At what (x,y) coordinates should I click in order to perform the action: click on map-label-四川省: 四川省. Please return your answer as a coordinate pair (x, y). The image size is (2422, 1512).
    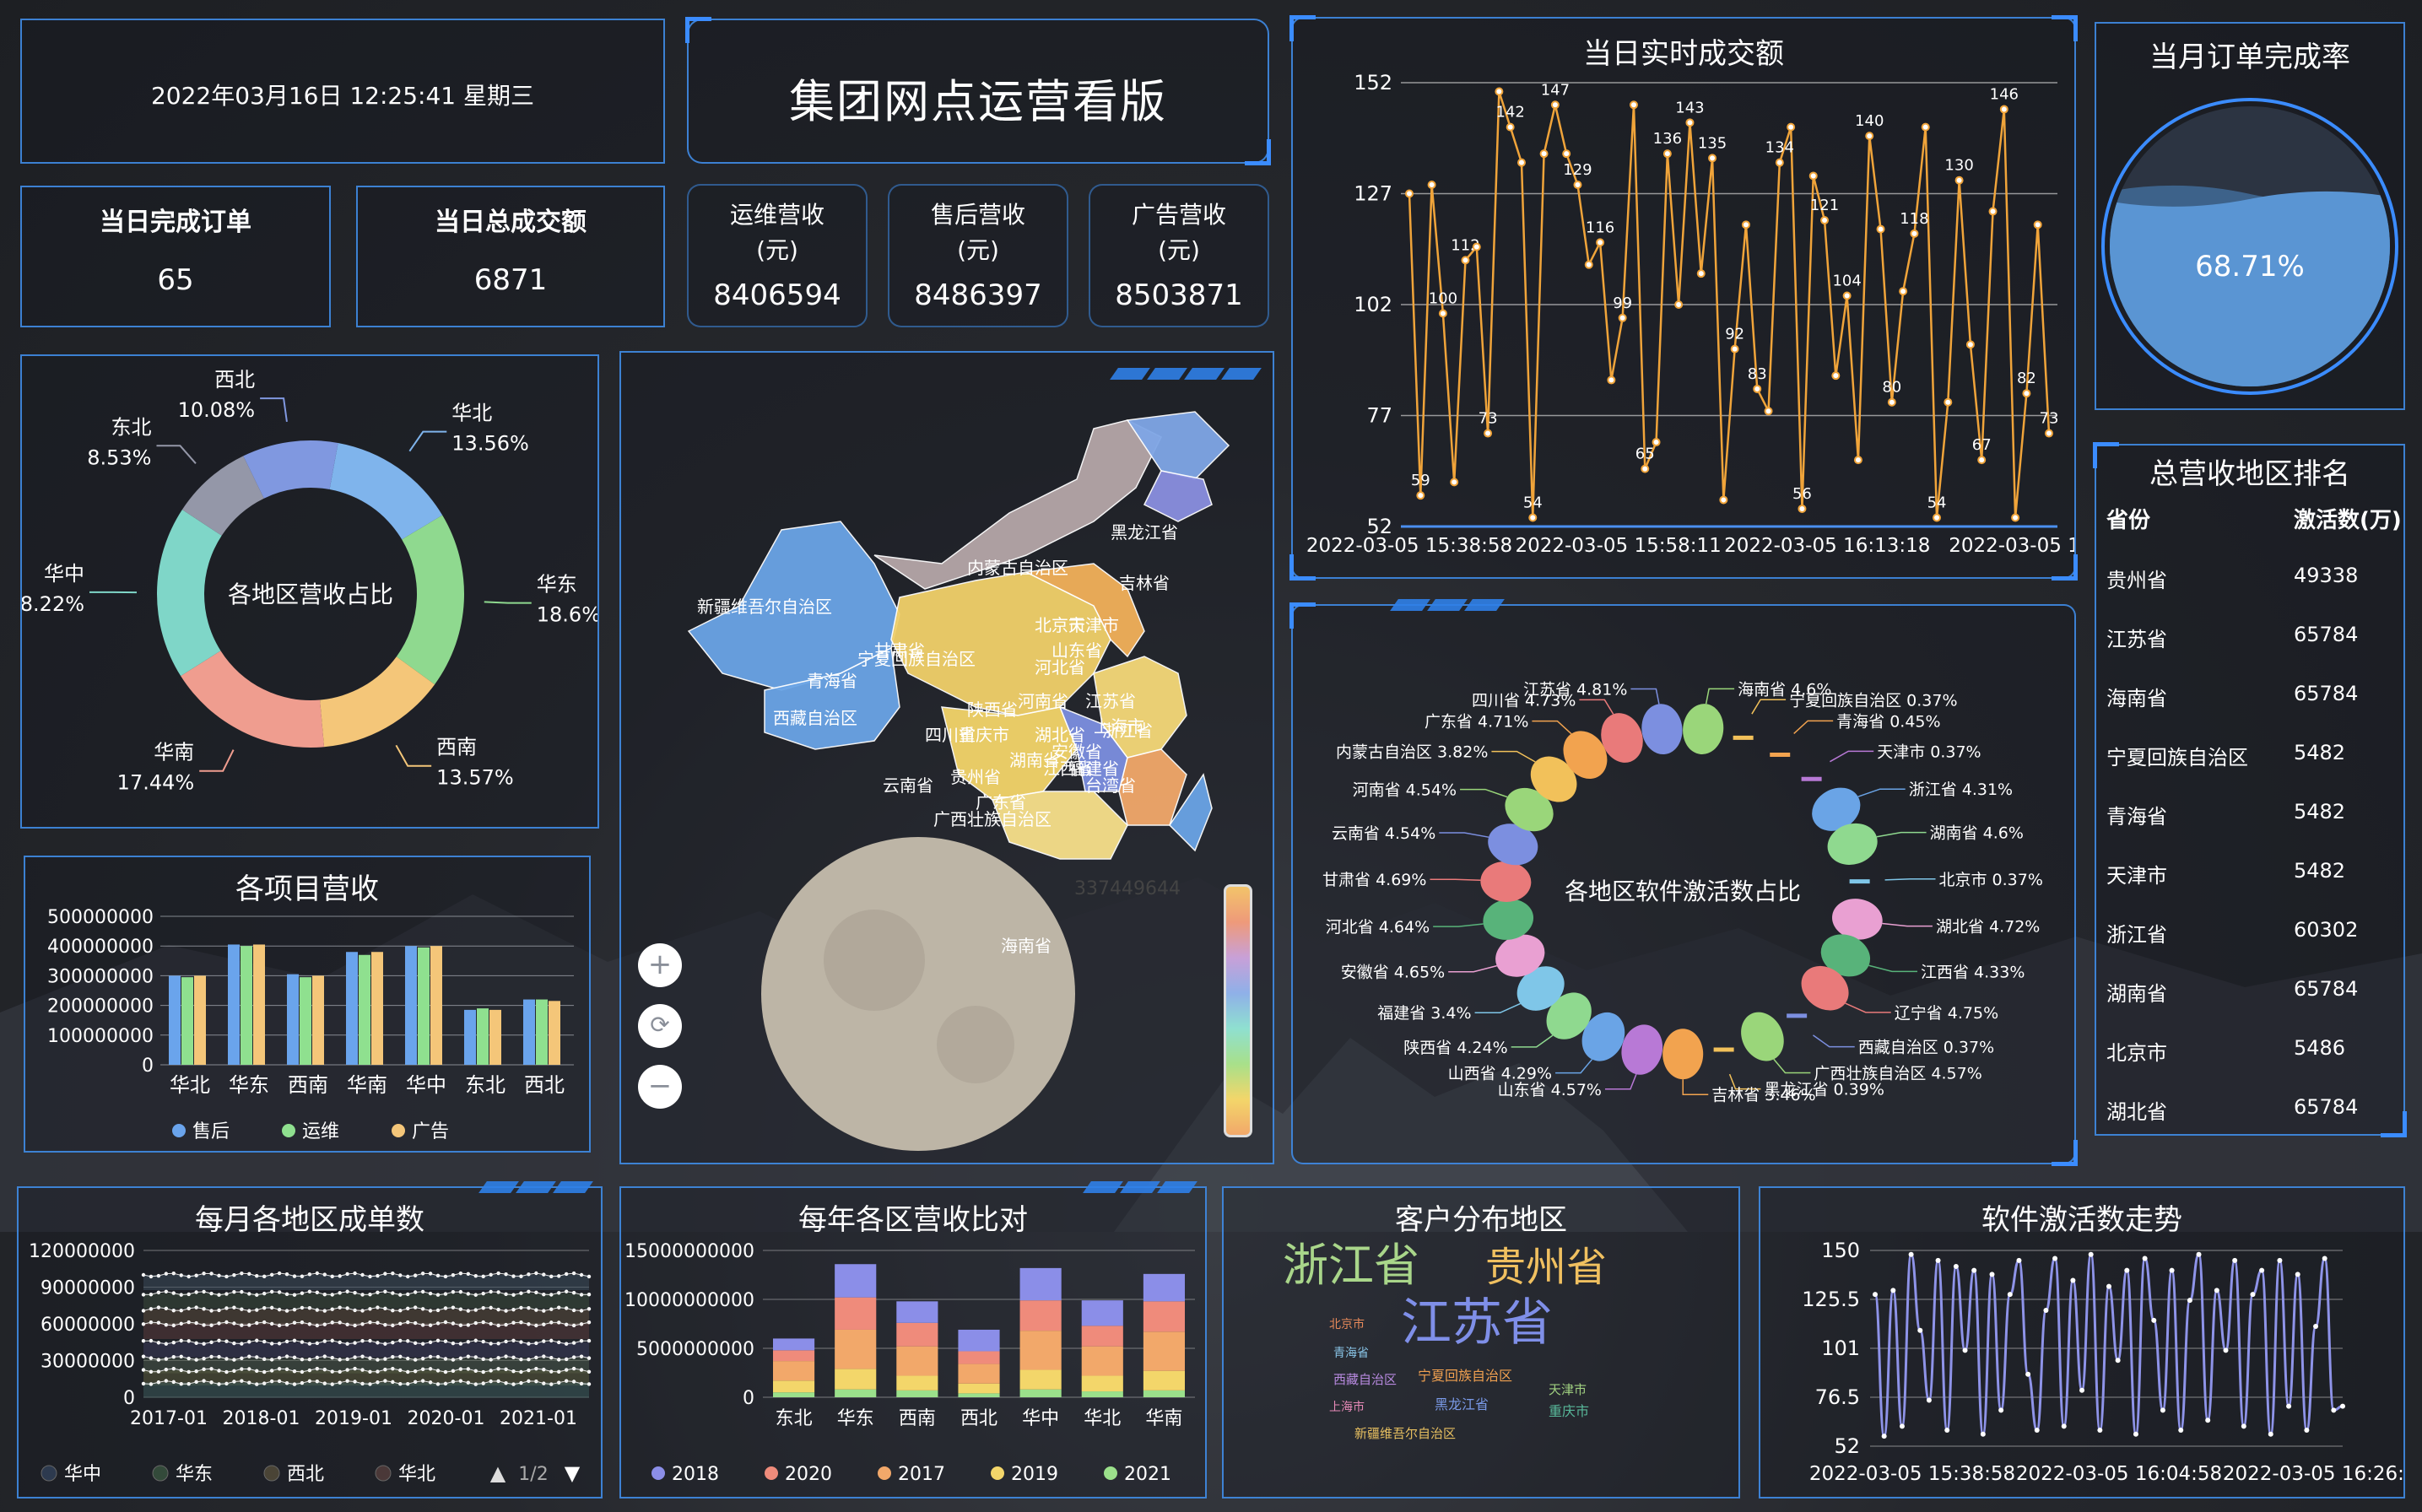
    Looking at the image, I should click on (950, 735).